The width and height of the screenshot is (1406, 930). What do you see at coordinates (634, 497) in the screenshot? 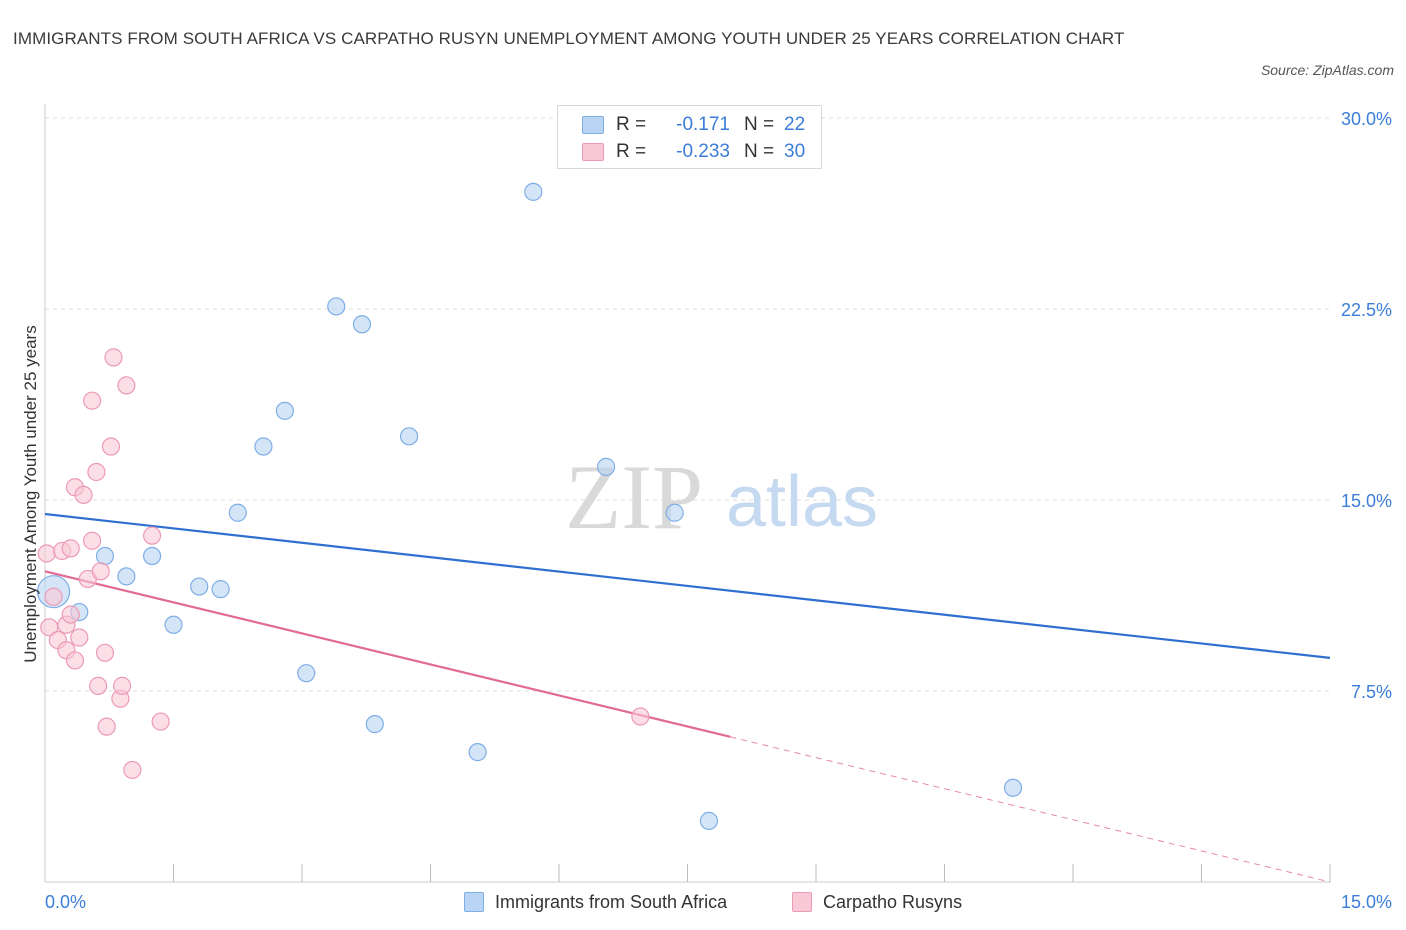
I see `watermark-zip: ZIP` at bounding box center [634, 497].